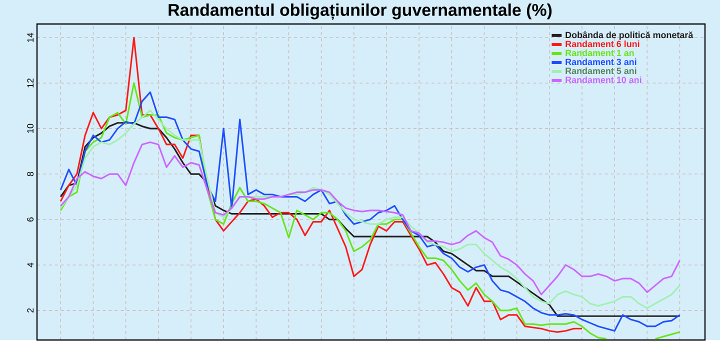 This screenshot has height=347, width=720. Describe the element at coordinates (630, 35) in the screenshot. I see `legend-label: Dobânda de politică monetară` at that location.